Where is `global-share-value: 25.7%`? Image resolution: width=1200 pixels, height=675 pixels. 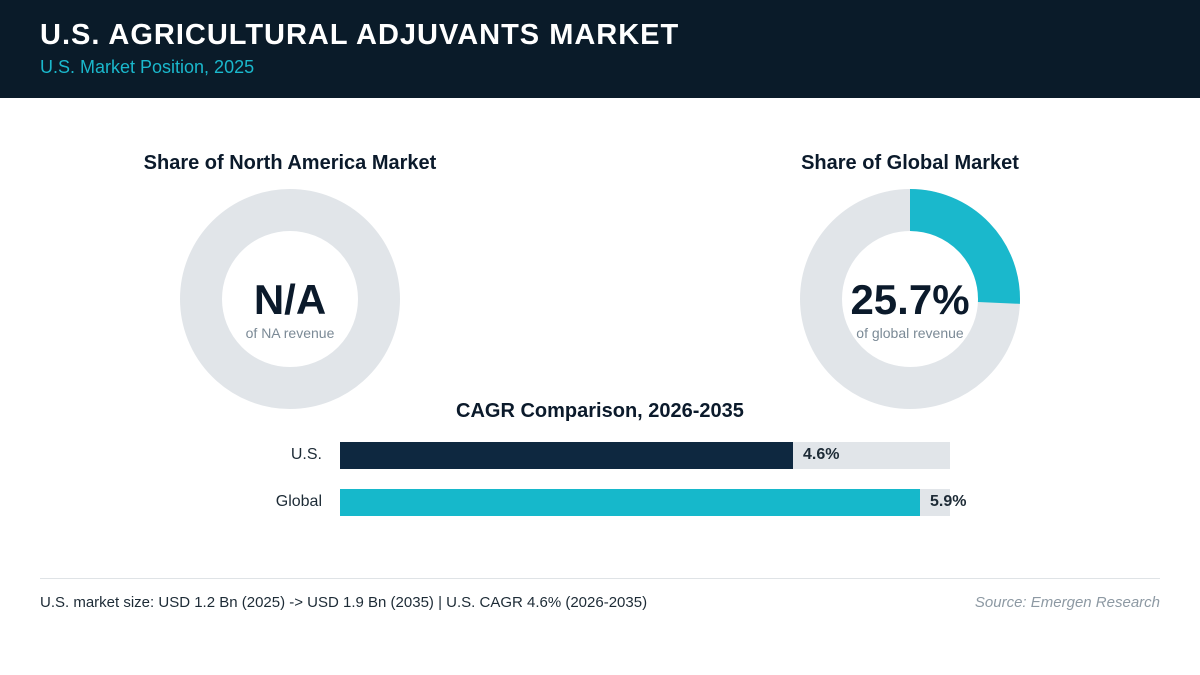 global-share-value: 25.7% is located at coordinates (910, 299).